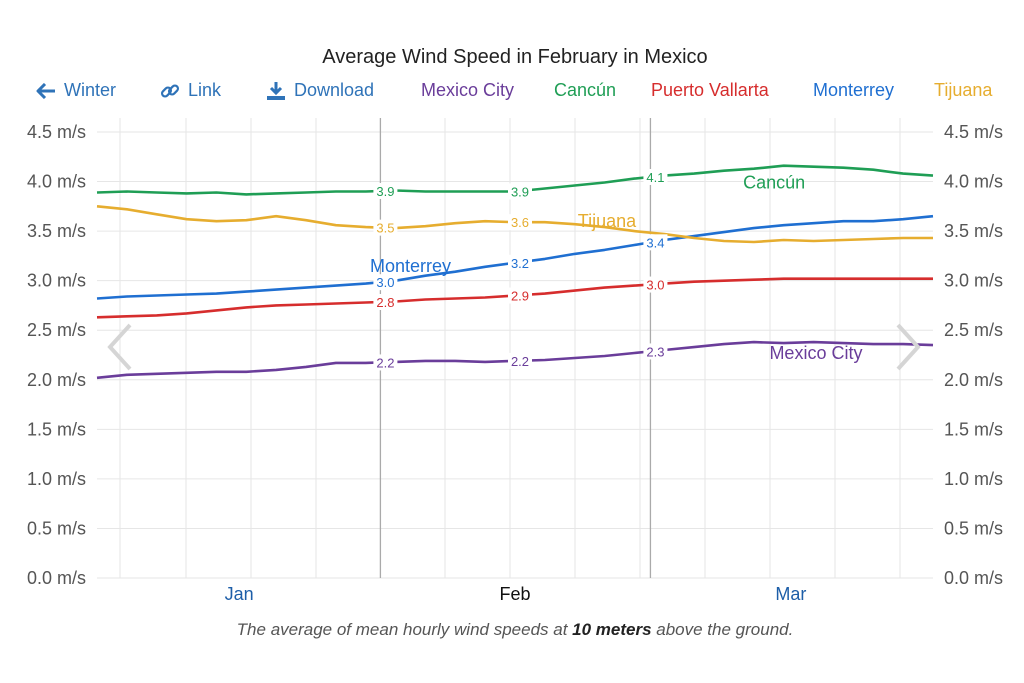 The height and width of the screenshot is (683, 1024). Describe the element at coordinates (973, 330) in the screenshot. I see `y-tick-label-right: 2.5 m/s` at that location.